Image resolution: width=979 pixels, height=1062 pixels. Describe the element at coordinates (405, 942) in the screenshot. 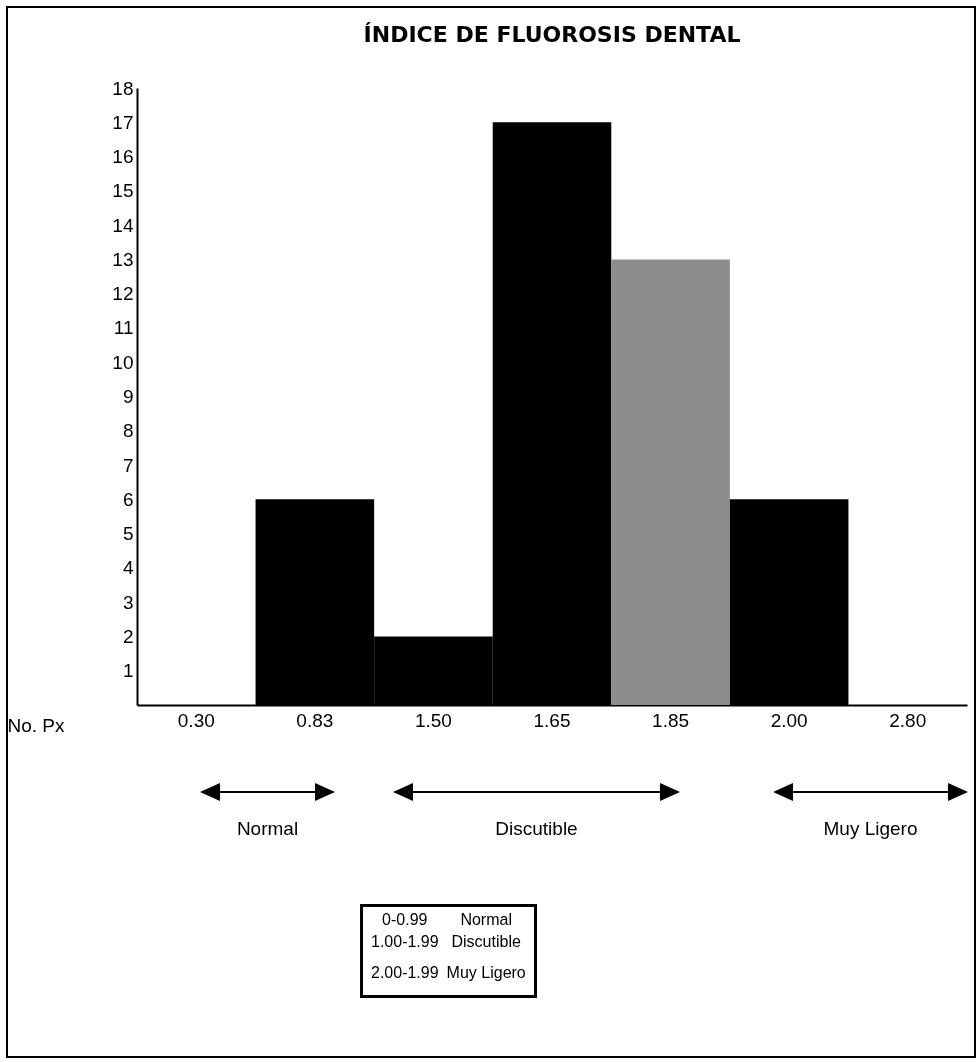

I see `text: 1.00-1.99` at that location.